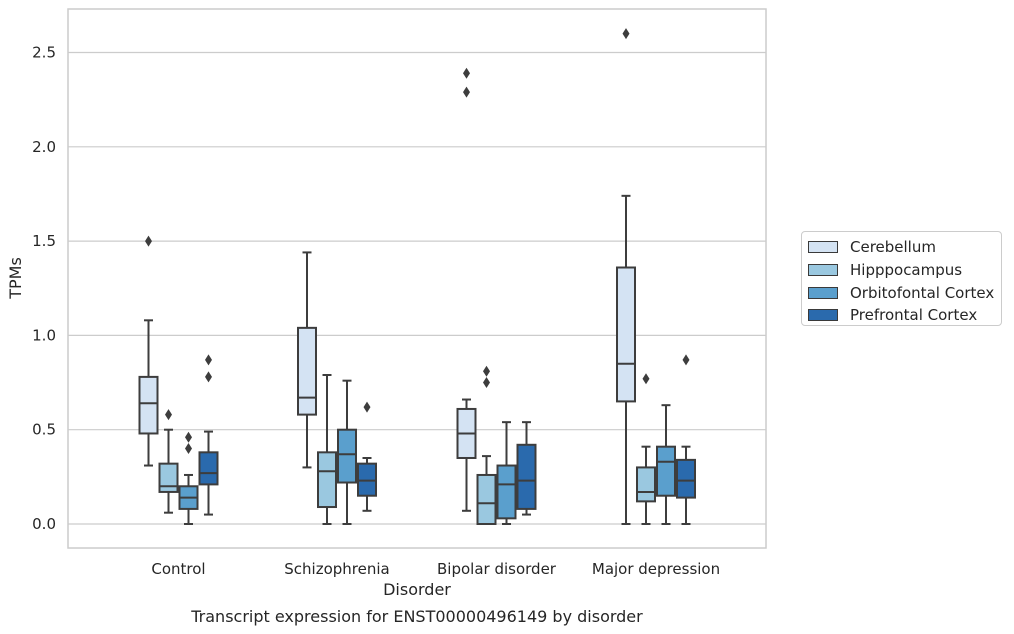 This screenshot has height=634, width=1014. What do you see at coordinates (497, 569) in the screenshot?
I see `x-tick-label: Bipolar disorder` at bounding box center [497, 569].